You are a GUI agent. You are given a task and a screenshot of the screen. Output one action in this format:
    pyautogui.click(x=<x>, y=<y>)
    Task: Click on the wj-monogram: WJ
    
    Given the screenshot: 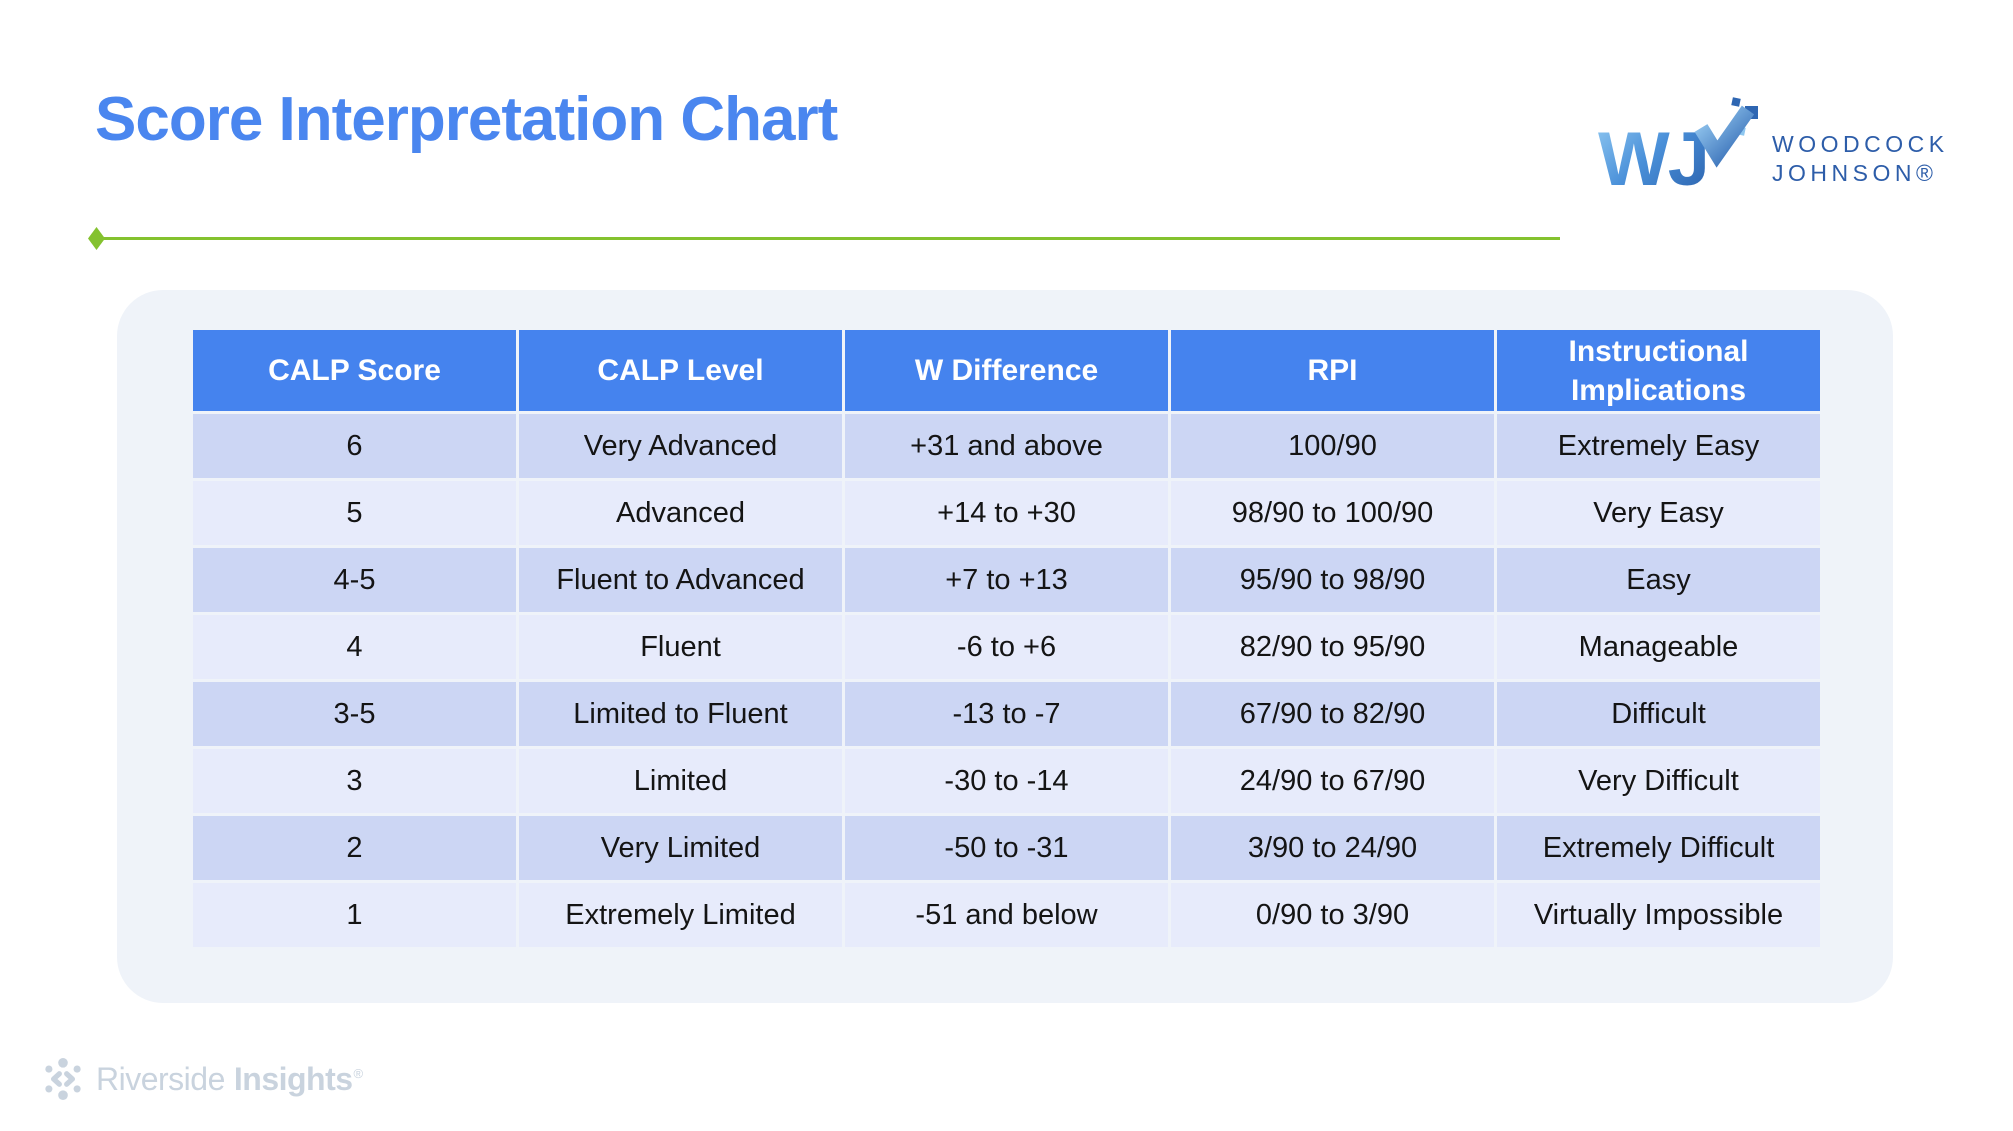 What is the action you would take?
    pyautogui.click(x=1679, y=147)
    